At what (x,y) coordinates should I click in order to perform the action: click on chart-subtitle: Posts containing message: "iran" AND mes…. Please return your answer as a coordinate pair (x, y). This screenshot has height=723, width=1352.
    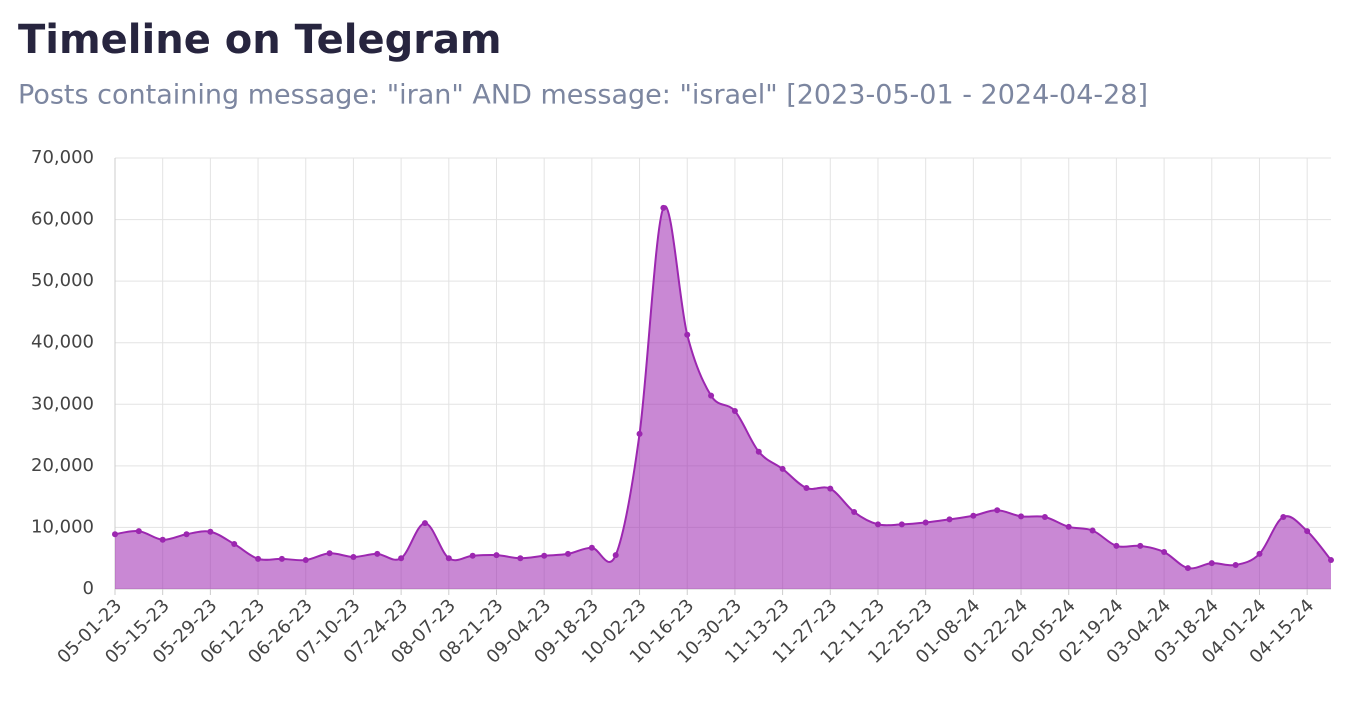
    Looking at the image, I should click on (583, 95).